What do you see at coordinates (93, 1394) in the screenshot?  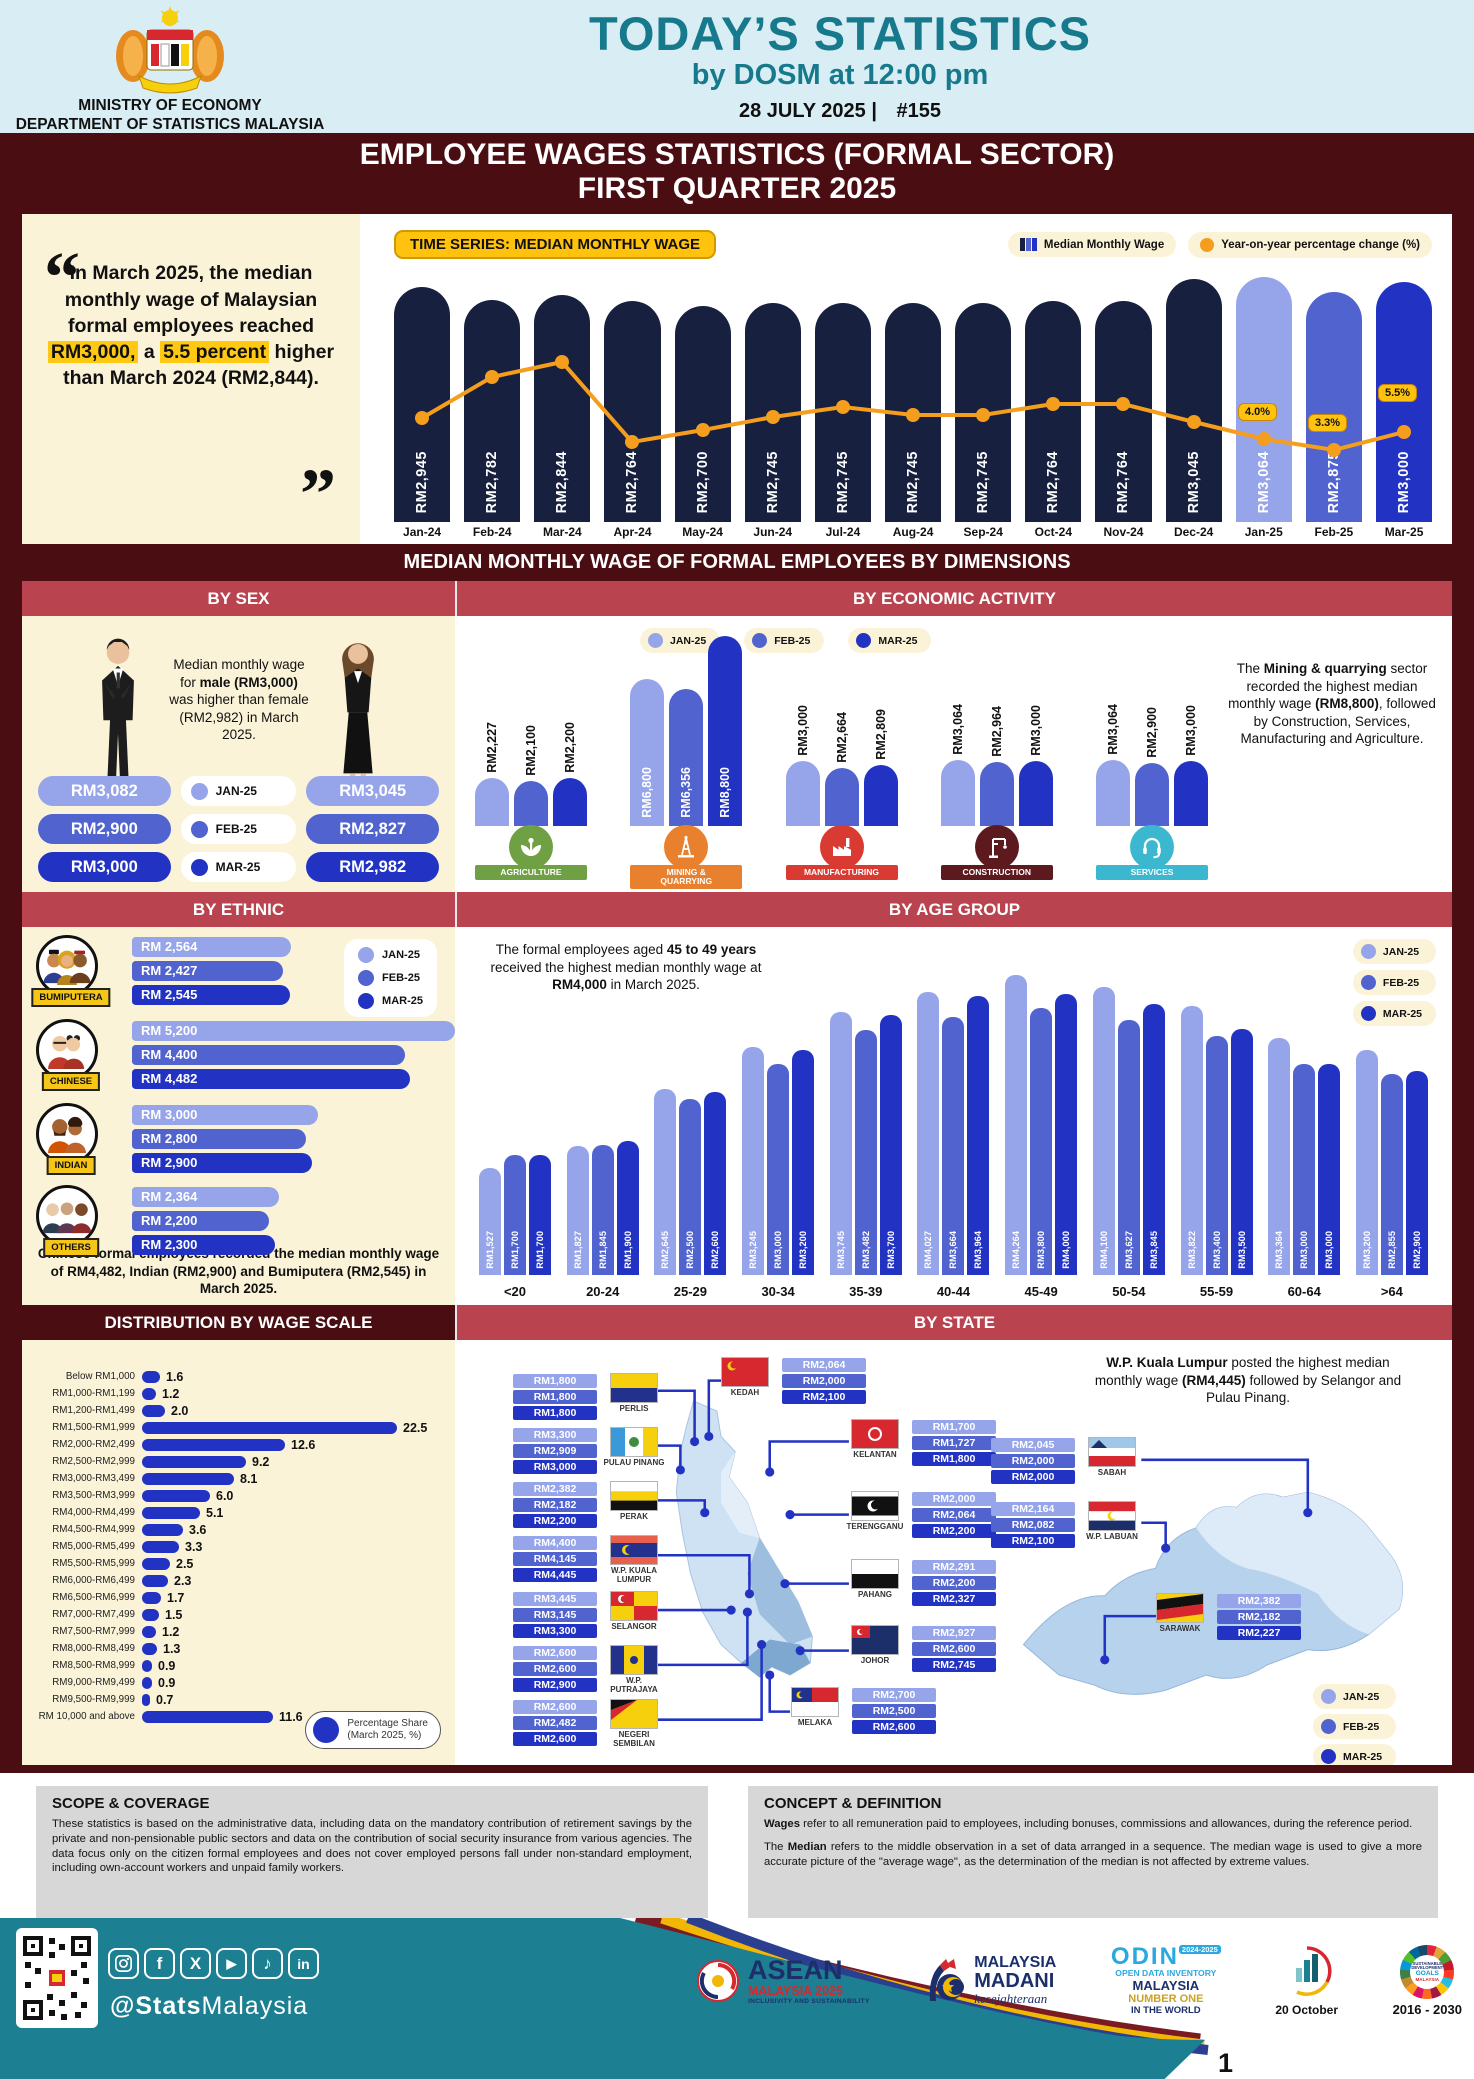 I see `wage-range-label: RM1,000-RM1,199` at bounding box center [93, 1394].